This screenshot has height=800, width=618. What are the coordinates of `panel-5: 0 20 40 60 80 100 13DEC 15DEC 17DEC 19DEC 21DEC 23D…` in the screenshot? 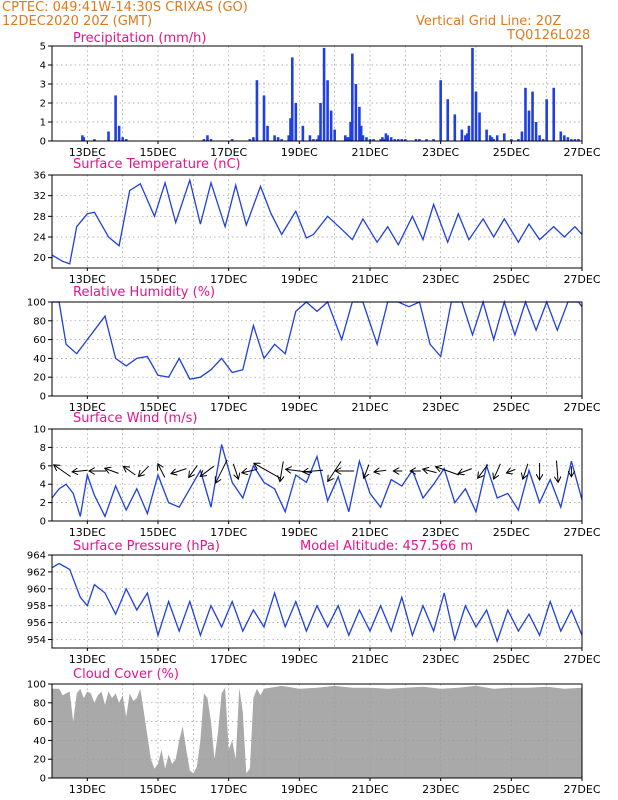 It's located at (314, 731).